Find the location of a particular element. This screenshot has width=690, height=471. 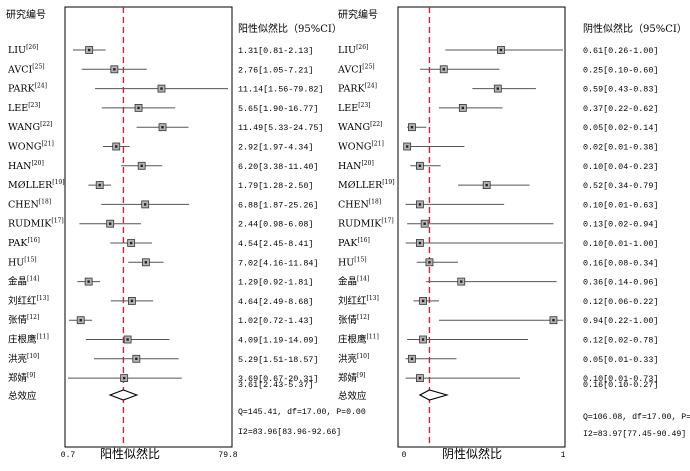

study-reference: [14] is located at coordinates (33, 279).